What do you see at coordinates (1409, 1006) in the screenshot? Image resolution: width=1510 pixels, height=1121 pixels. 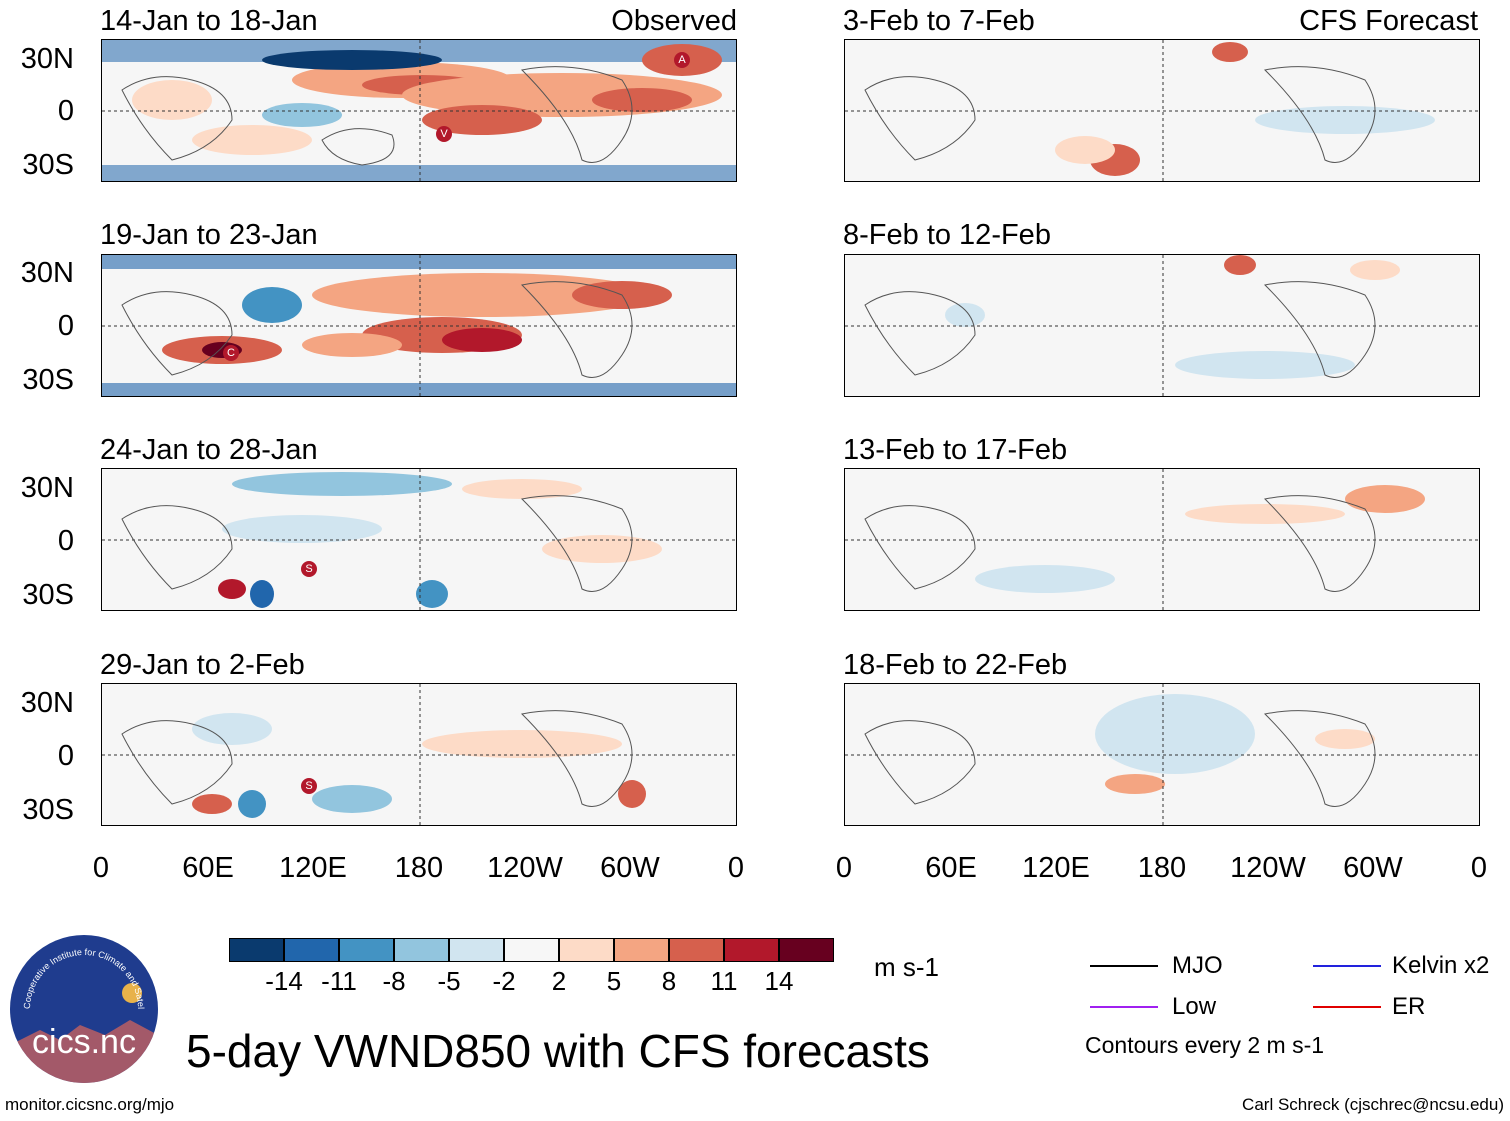 I see `legend-label-er: ER` at bounding box center [1409, 1006].